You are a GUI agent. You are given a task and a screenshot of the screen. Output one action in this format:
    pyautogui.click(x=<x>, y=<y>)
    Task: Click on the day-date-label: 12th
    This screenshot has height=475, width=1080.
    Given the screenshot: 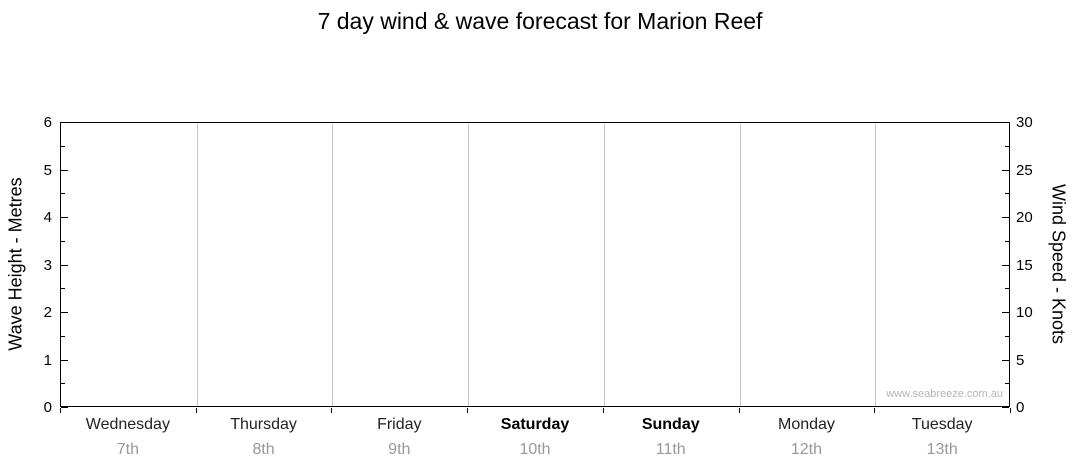 What is the action you would take?
    pyautogui.click(x=806, y=449)
    